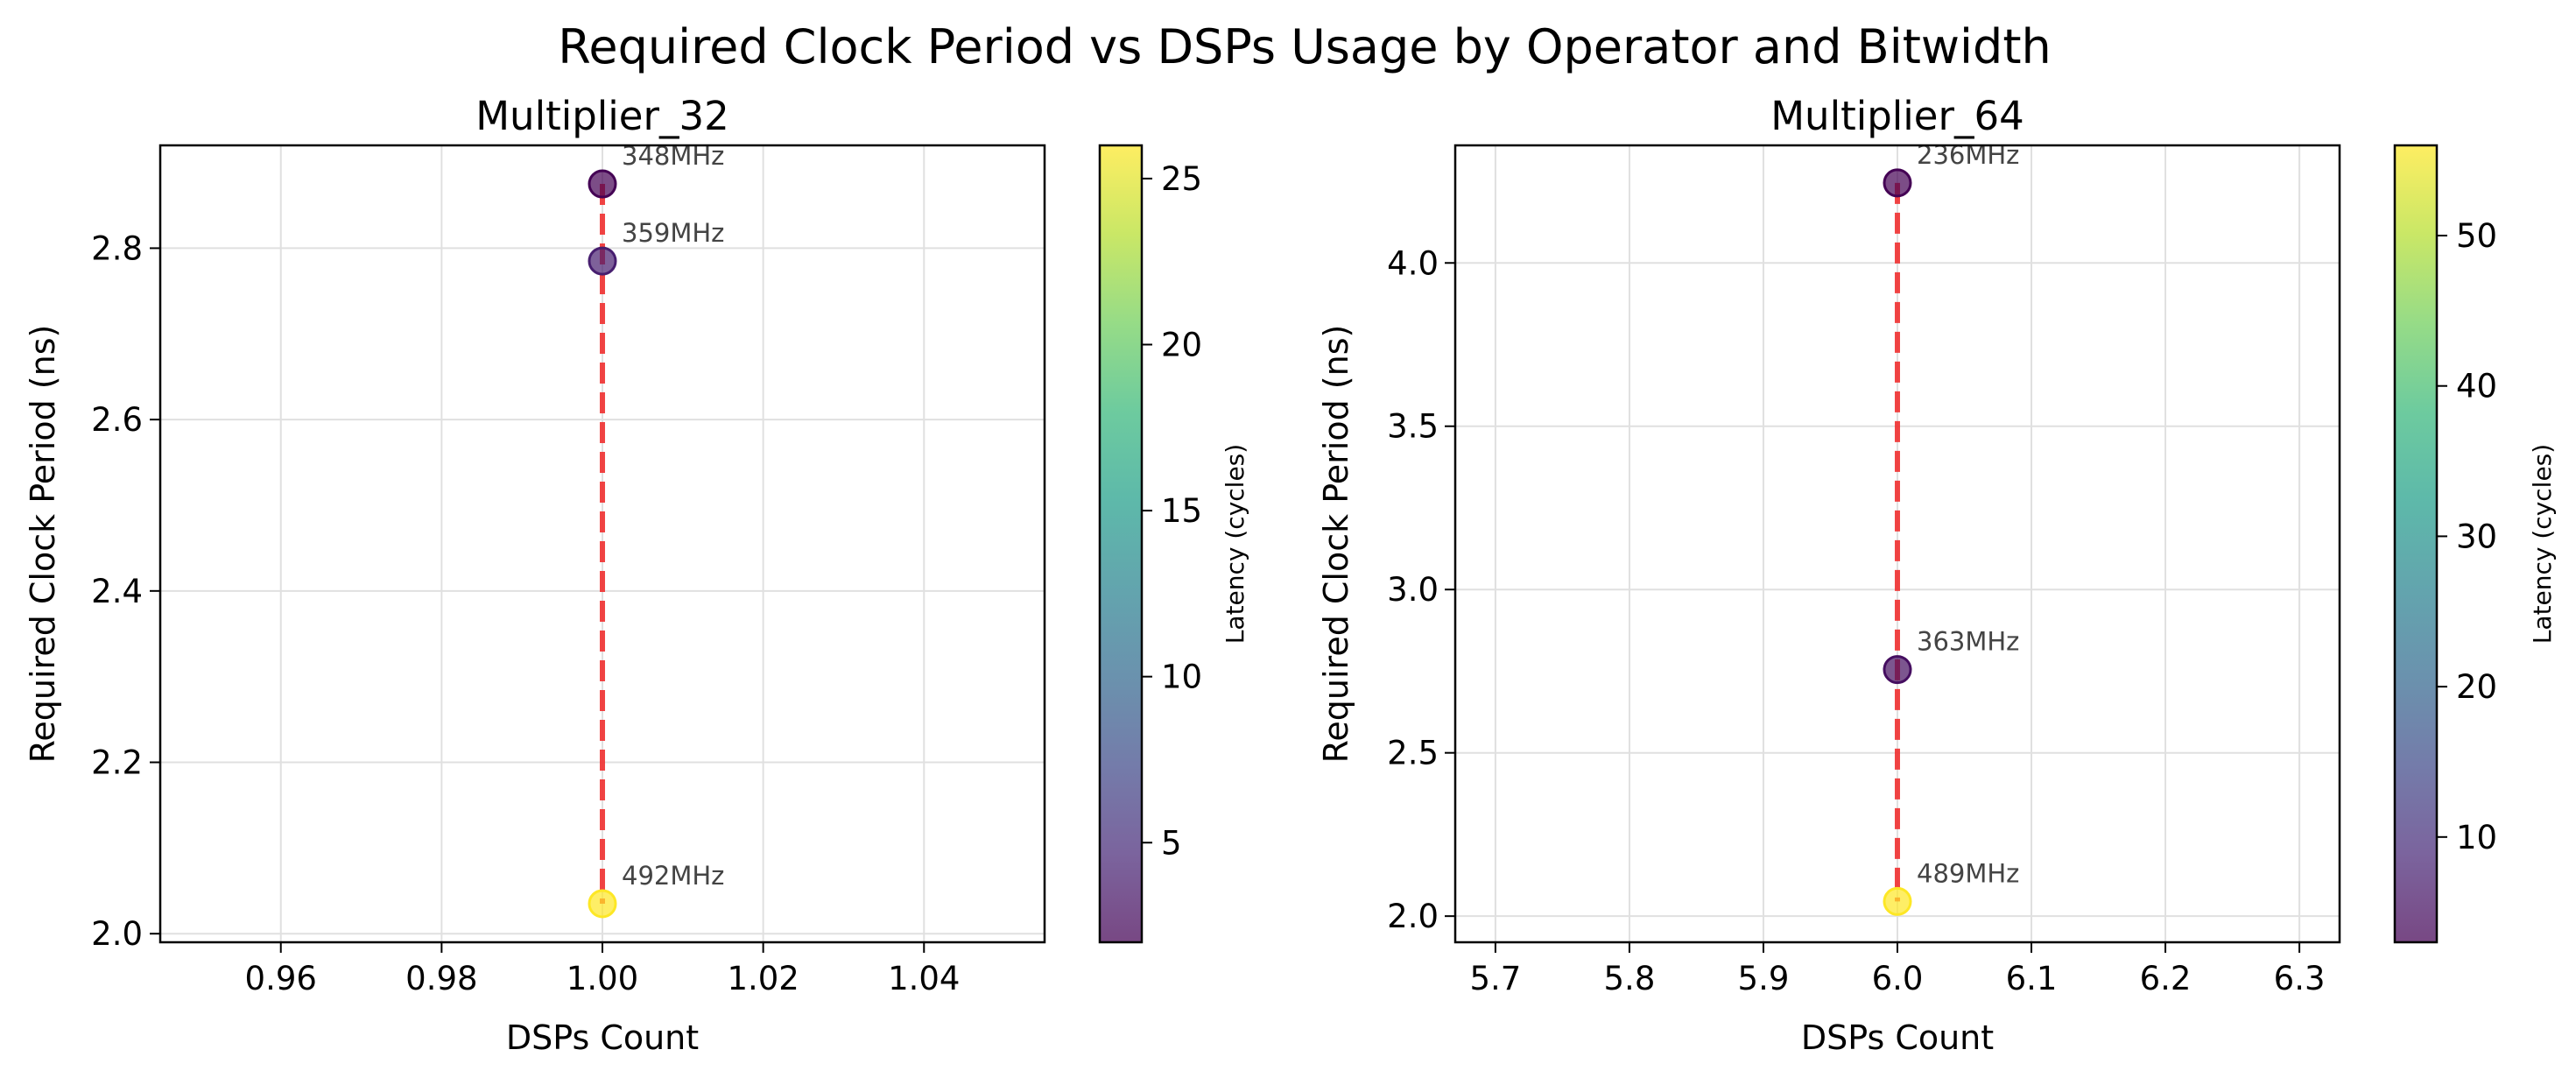 This screenshot has height=1085, width=2576. I want to click on point-annotation: 359MHz, so click(673, 233).